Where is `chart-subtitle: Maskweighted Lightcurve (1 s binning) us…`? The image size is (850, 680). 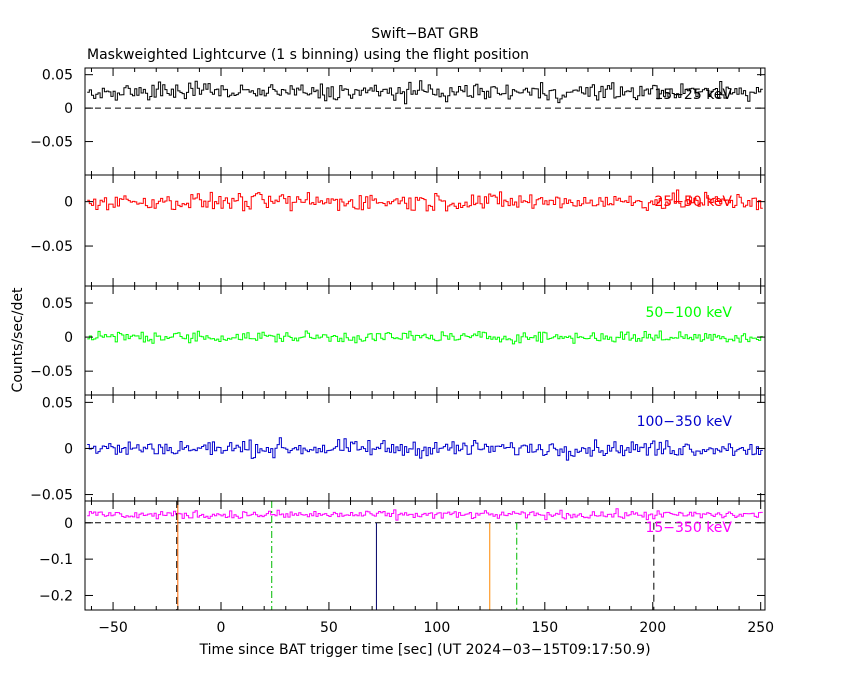
chart-subtitle: Maskweighted Lightcurve (1 s binning) us… is located at coordinates (308, 55).